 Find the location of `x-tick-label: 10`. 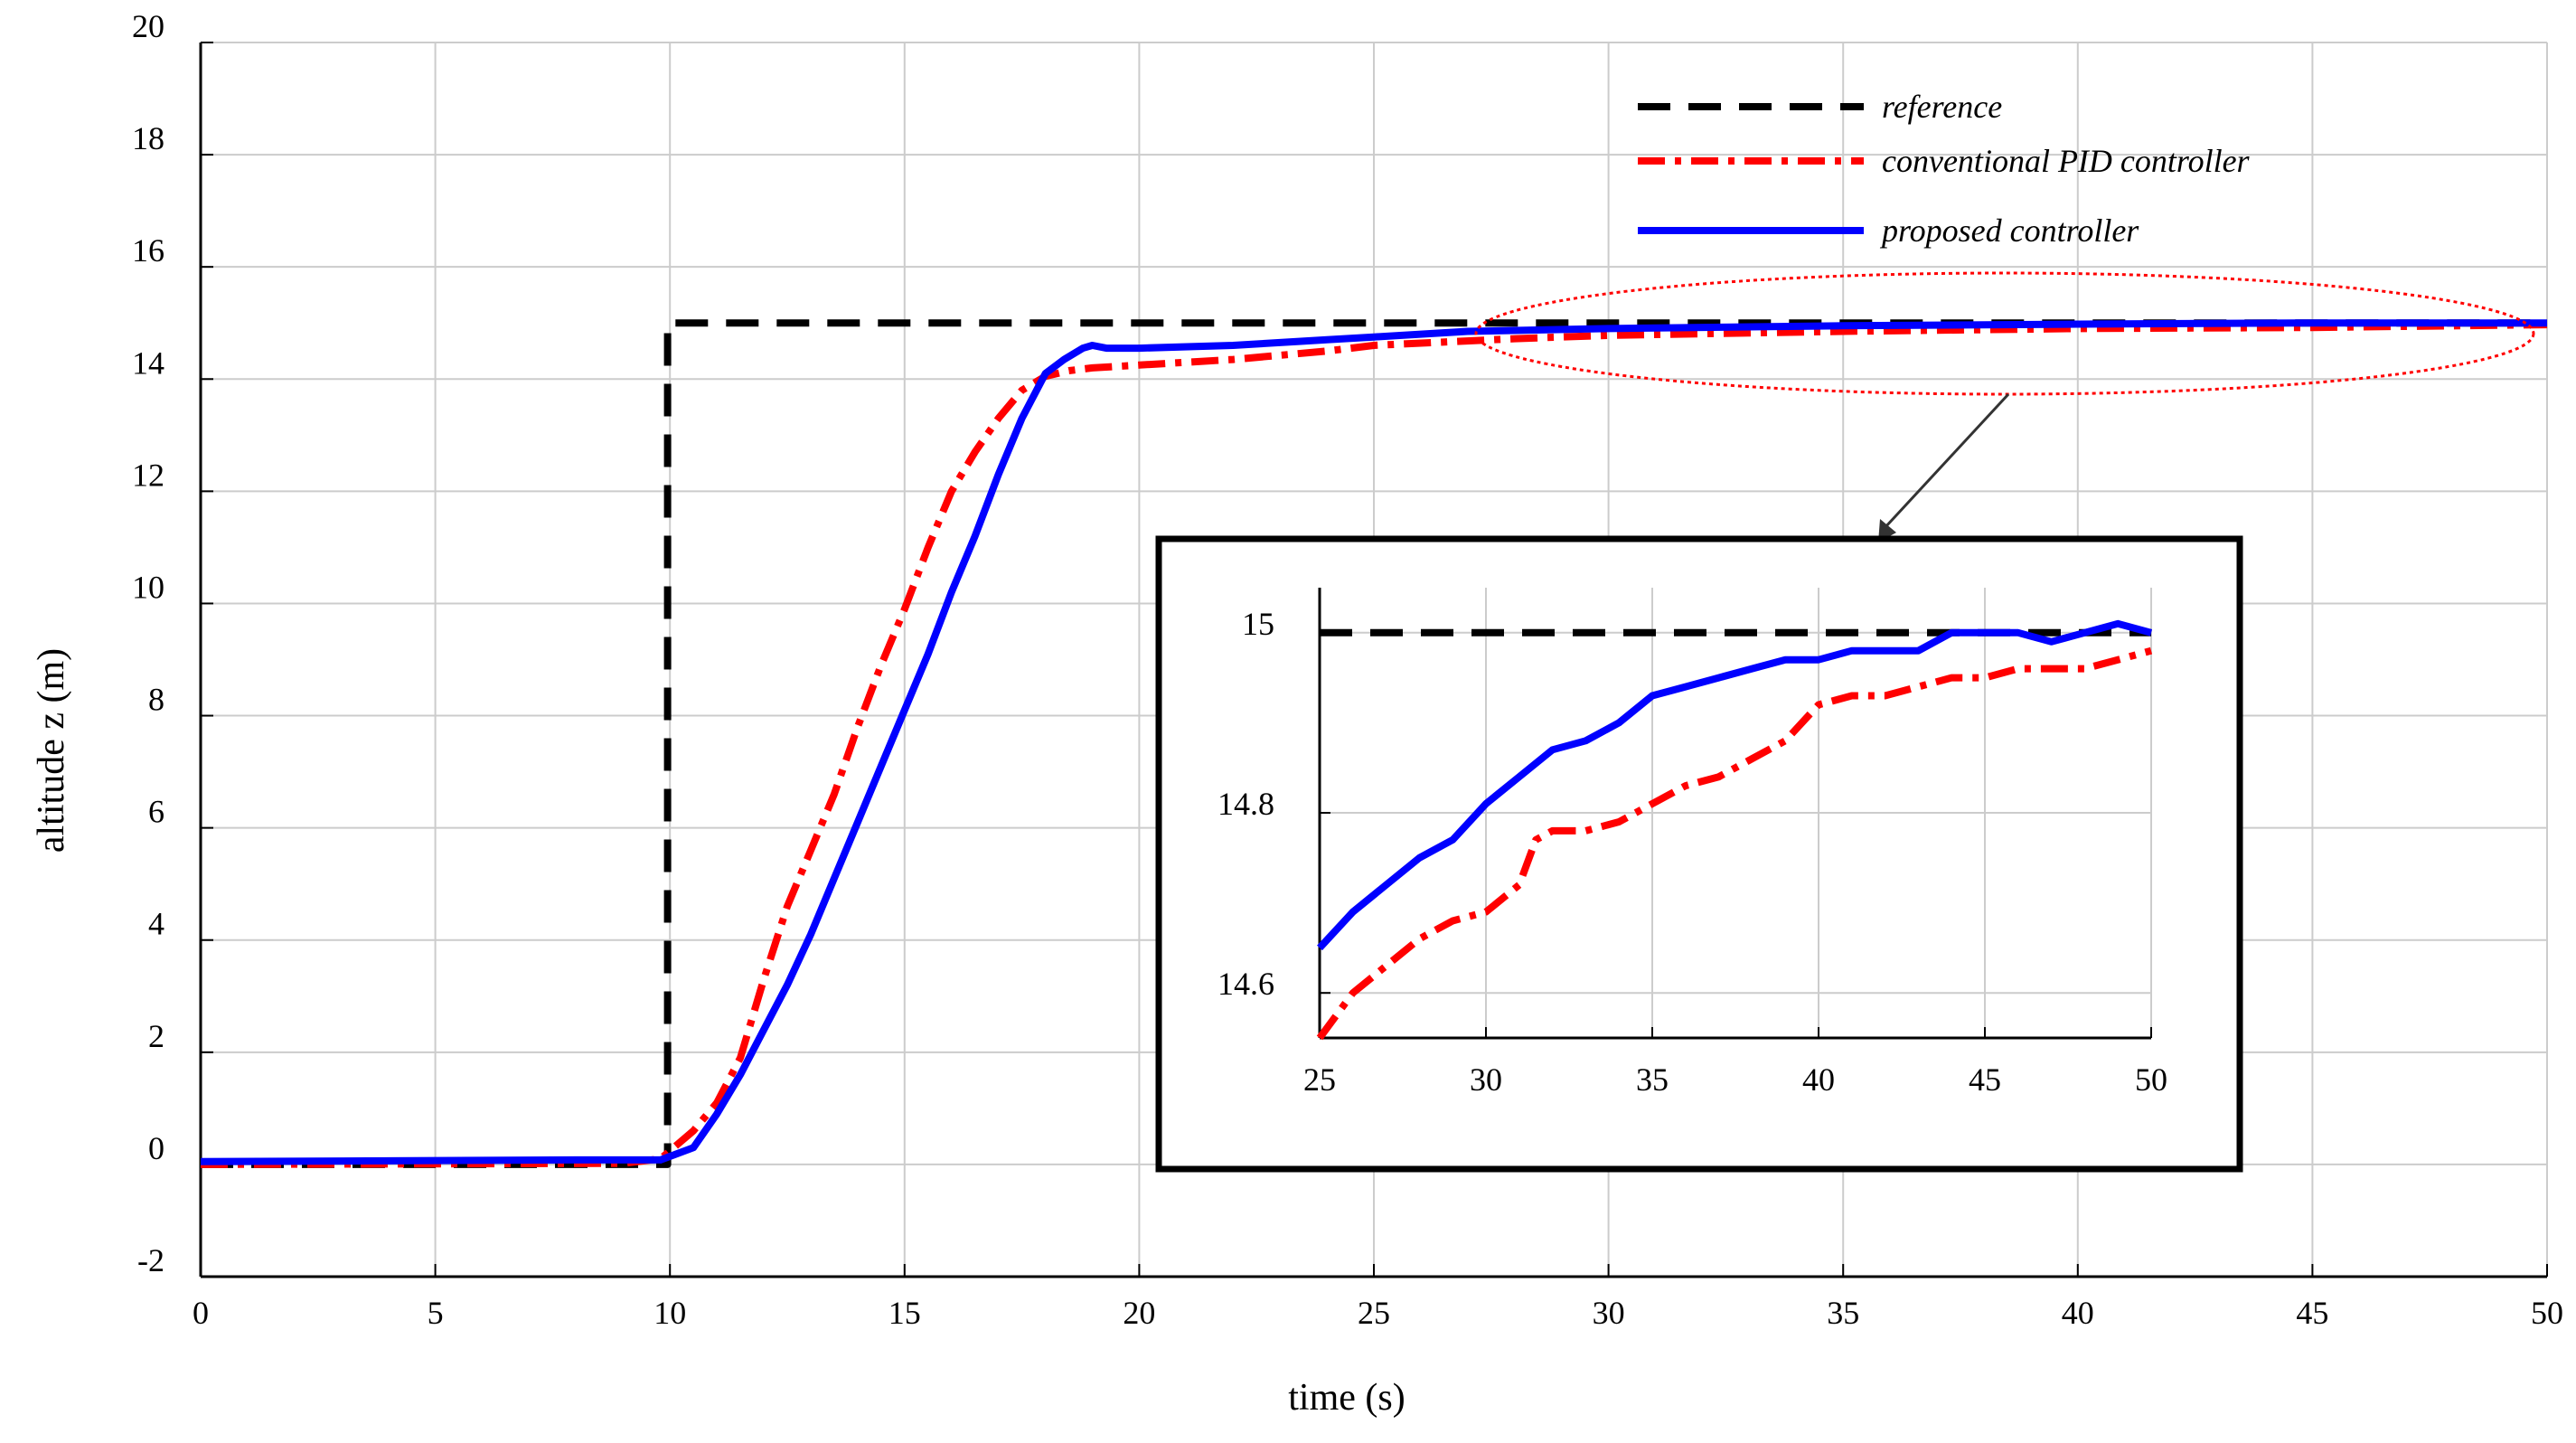

x-tick-label: 10 is located at coordinates (670, 1313).